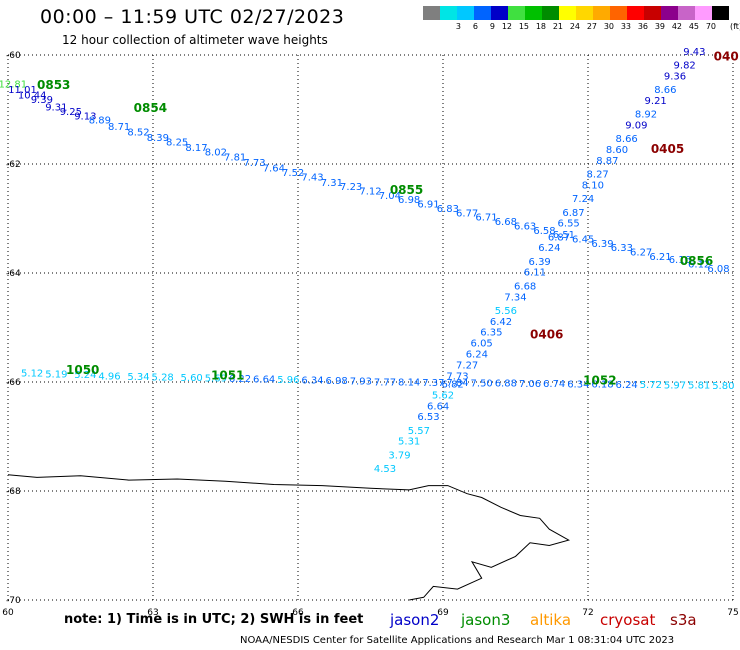 The height and width of the screenshot is (650, 740). Describe the element at coordinates (699, 265) in the screenshot. I see `wave-height-point: 6.12` at that location.